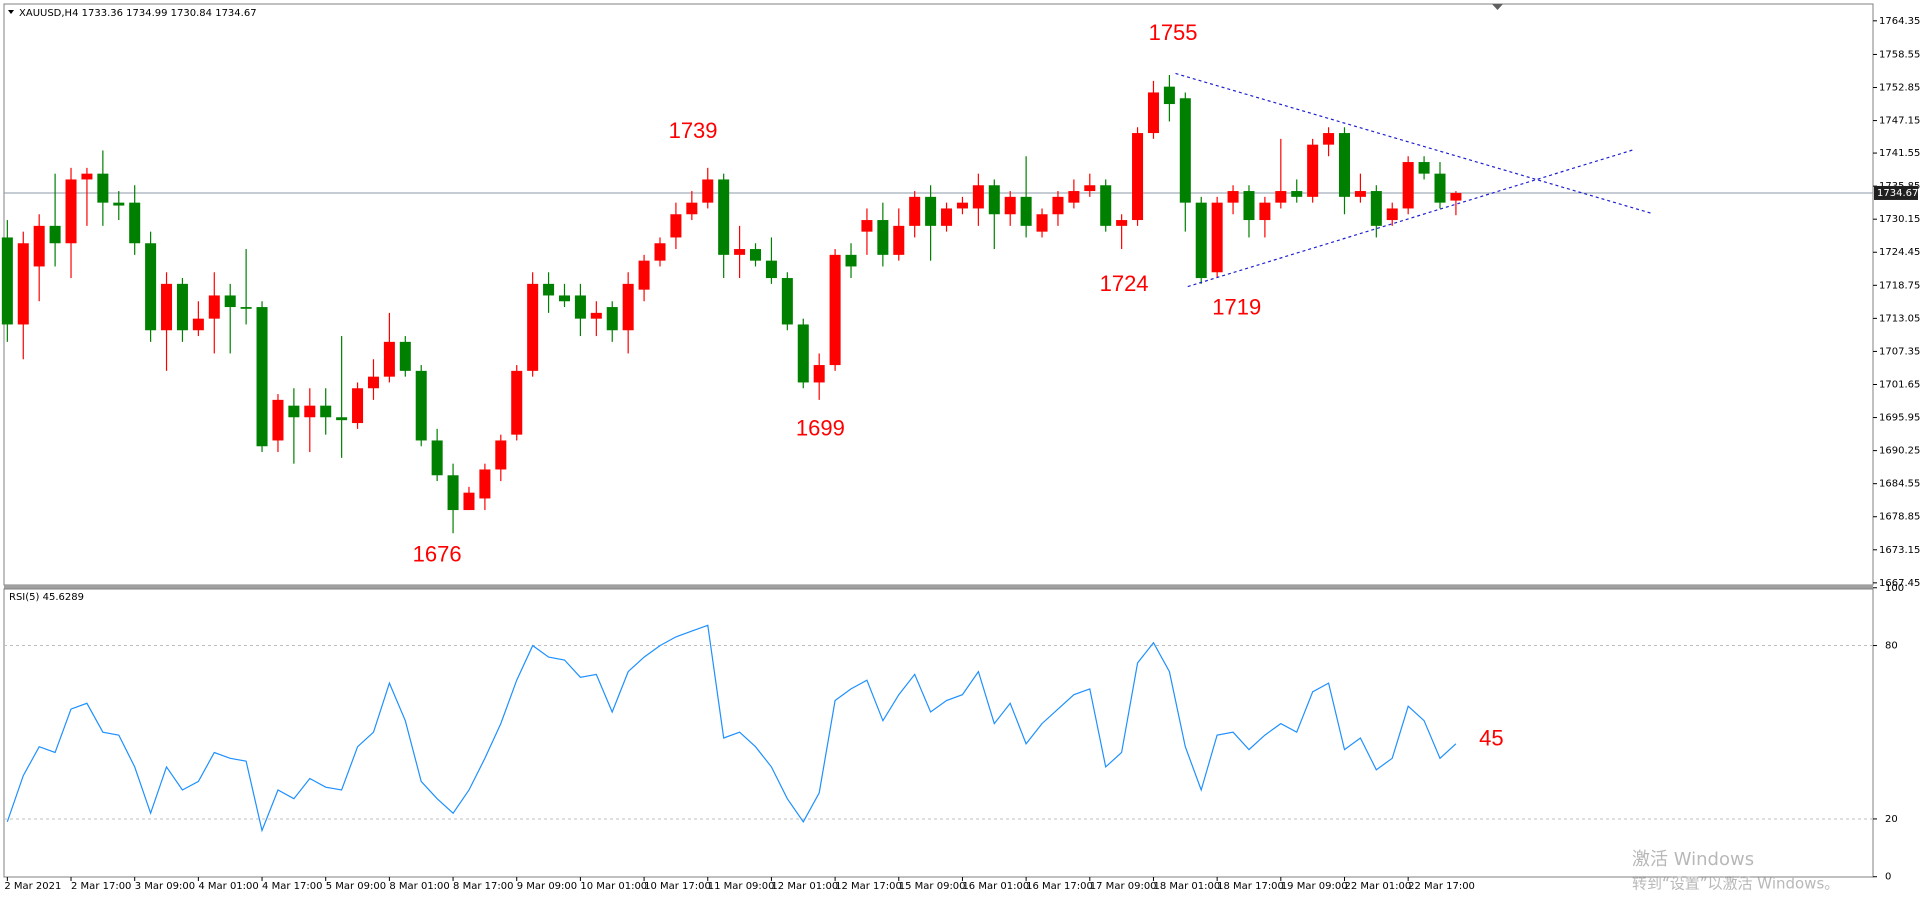 The image size is (1920, 900). I want to click on y-tick-label: 1684.55, so click(1899, 484).